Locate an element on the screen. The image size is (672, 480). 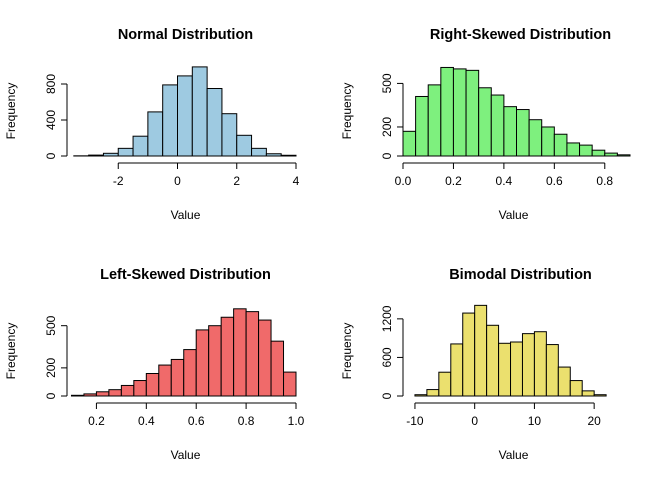
x-tick-label: 2 is located at coordinates (236, 181).